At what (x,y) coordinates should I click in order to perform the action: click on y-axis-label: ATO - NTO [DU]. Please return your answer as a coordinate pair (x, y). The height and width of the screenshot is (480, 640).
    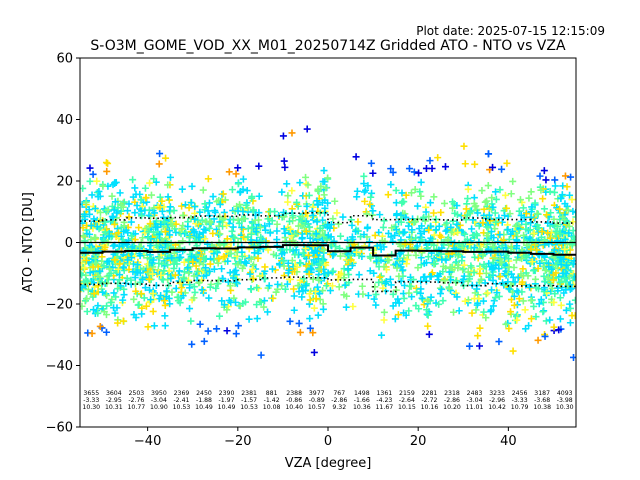
    Looking at the image, I should click on (28, 242).